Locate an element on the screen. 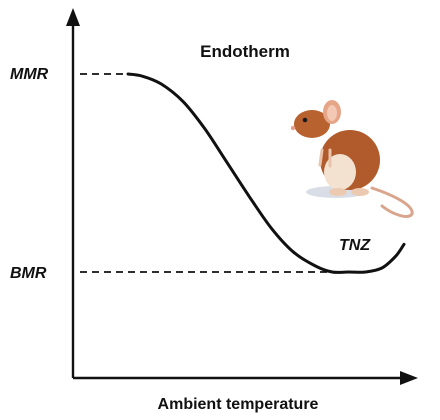  chart-title: Endotherm is located at coordinates (245, 51).